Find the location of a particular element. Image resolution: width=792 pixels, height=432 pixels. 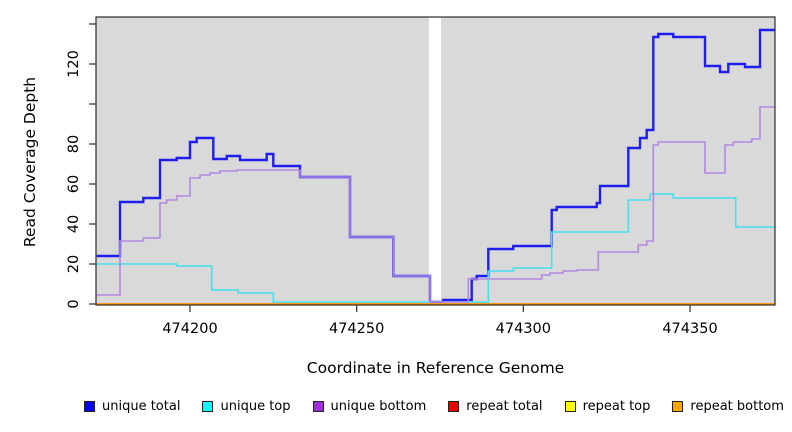

legend-item-unique-total: unique total is located at coordinates (132, 406).